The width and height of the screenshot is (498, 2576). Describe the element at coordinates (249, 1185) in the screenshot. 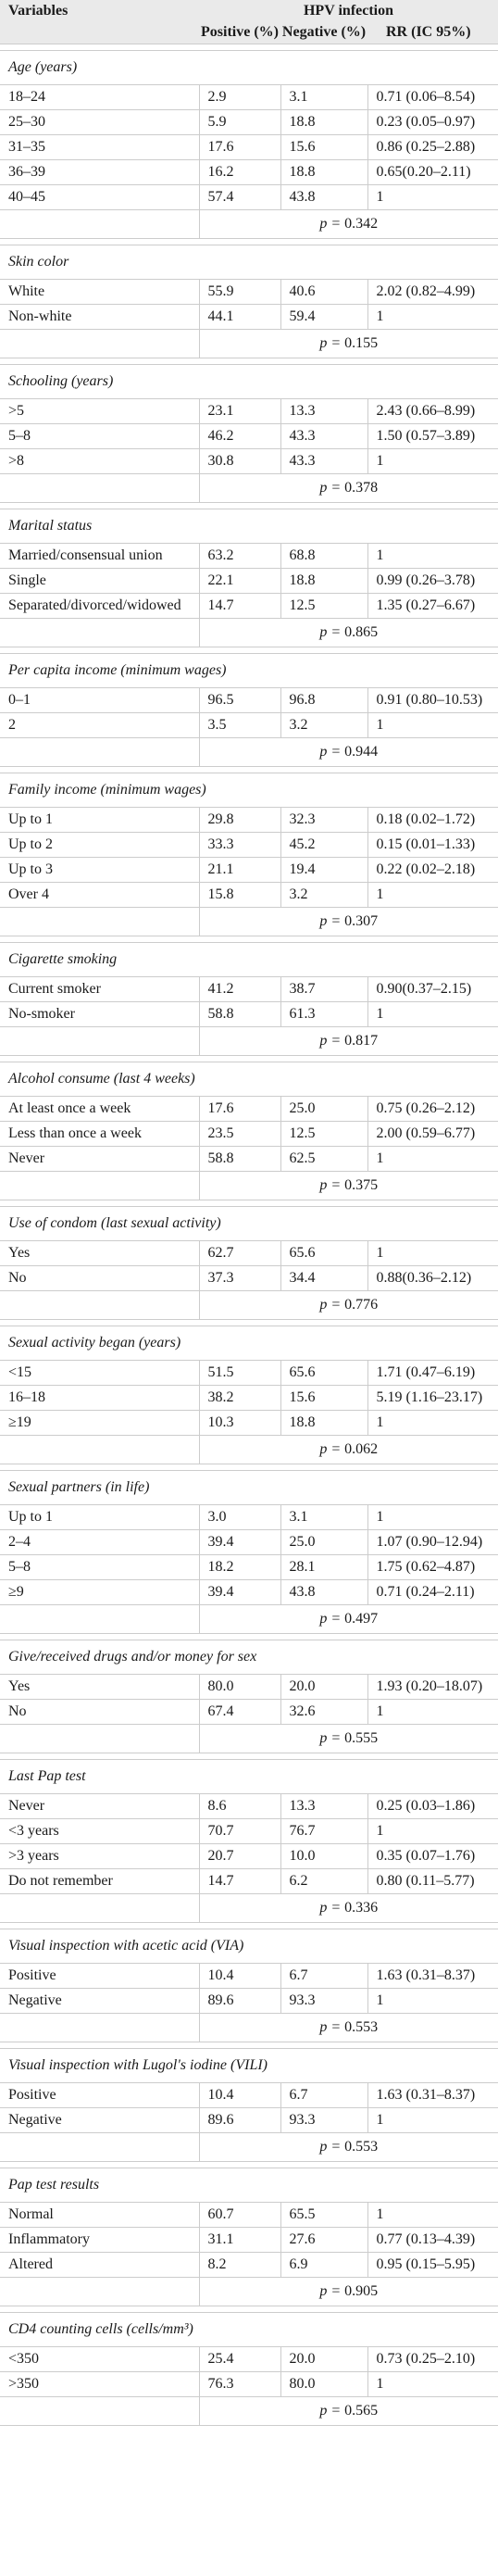

I see `p-value-row: p = 0.375` at that location.